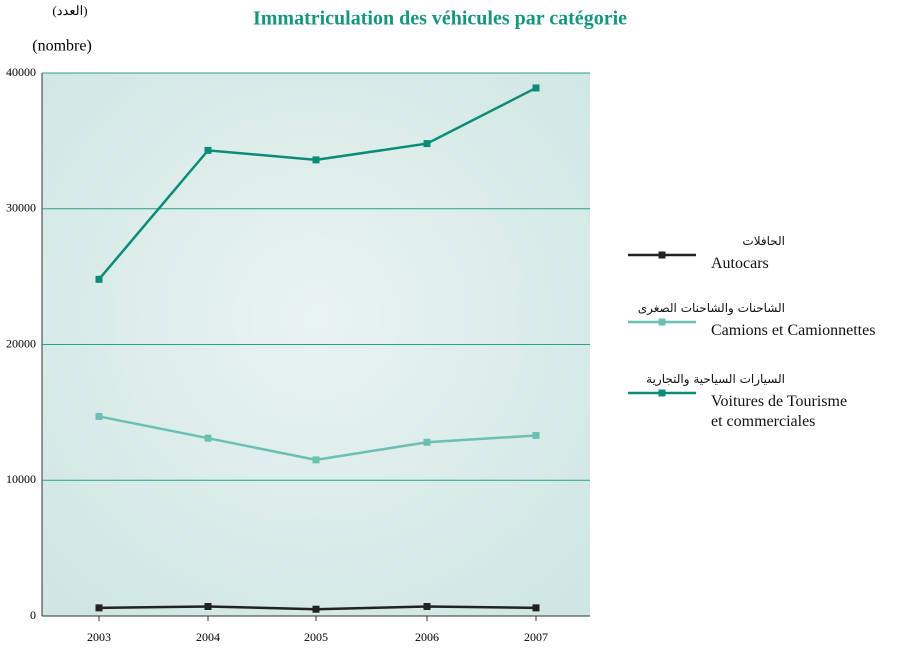 This screenshot has height=652, width=913. I want to click on legend-label-ar: الشاحنات والشاحنات الصغرى, so click(711, 308).